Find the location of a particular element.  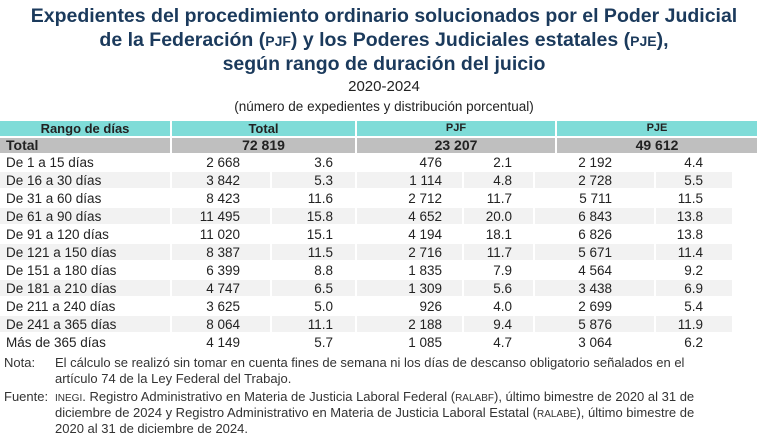

year-range: 2020-2024 is located at coordinates (384, 86).